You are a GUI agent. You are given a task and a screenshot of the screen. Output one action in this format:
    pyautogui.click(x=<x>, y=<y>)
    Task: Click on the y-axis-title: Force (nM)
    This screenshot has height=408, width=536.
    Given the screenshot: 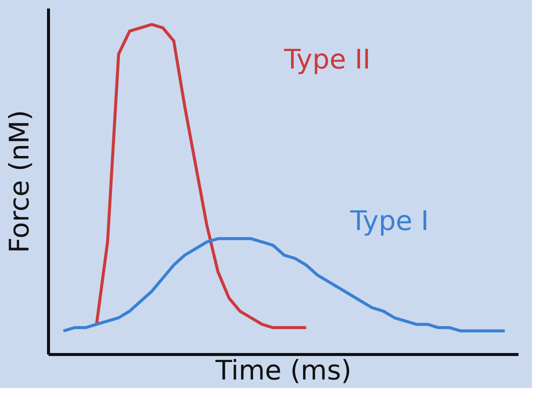 What is the action you would take?
    pyautogui.click(x=20, y=182)
    